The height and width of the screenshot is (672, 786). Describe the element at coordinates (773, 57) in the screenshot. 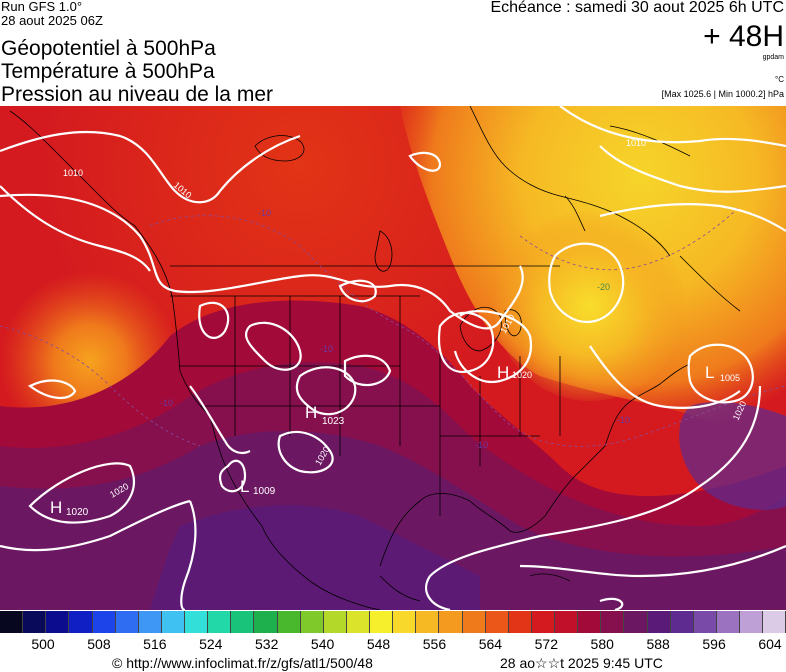

I see `unit-gpdam: gpdam` at that location.